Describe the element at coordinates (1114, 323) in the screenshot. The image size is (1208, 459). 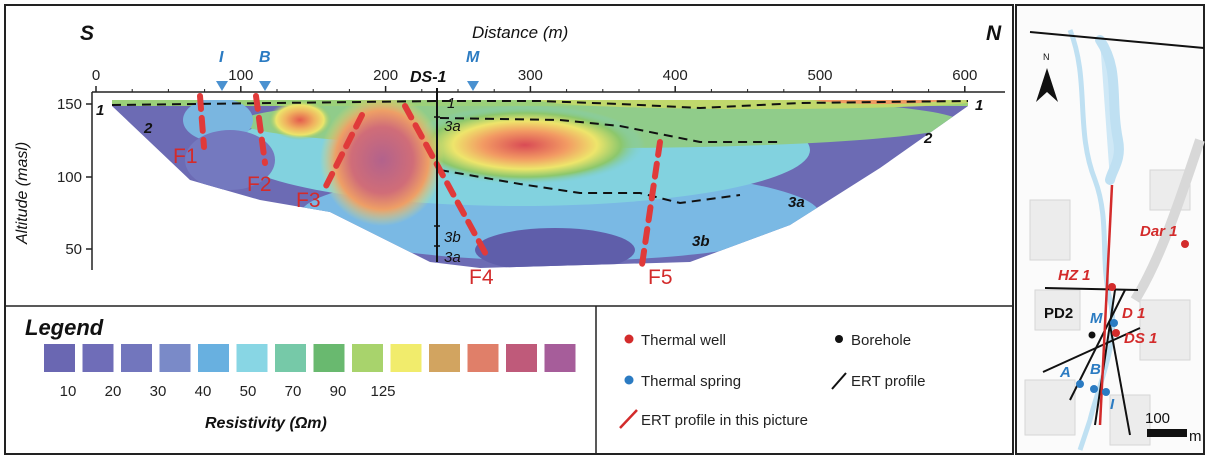
I see `spring-m-point` at that location.